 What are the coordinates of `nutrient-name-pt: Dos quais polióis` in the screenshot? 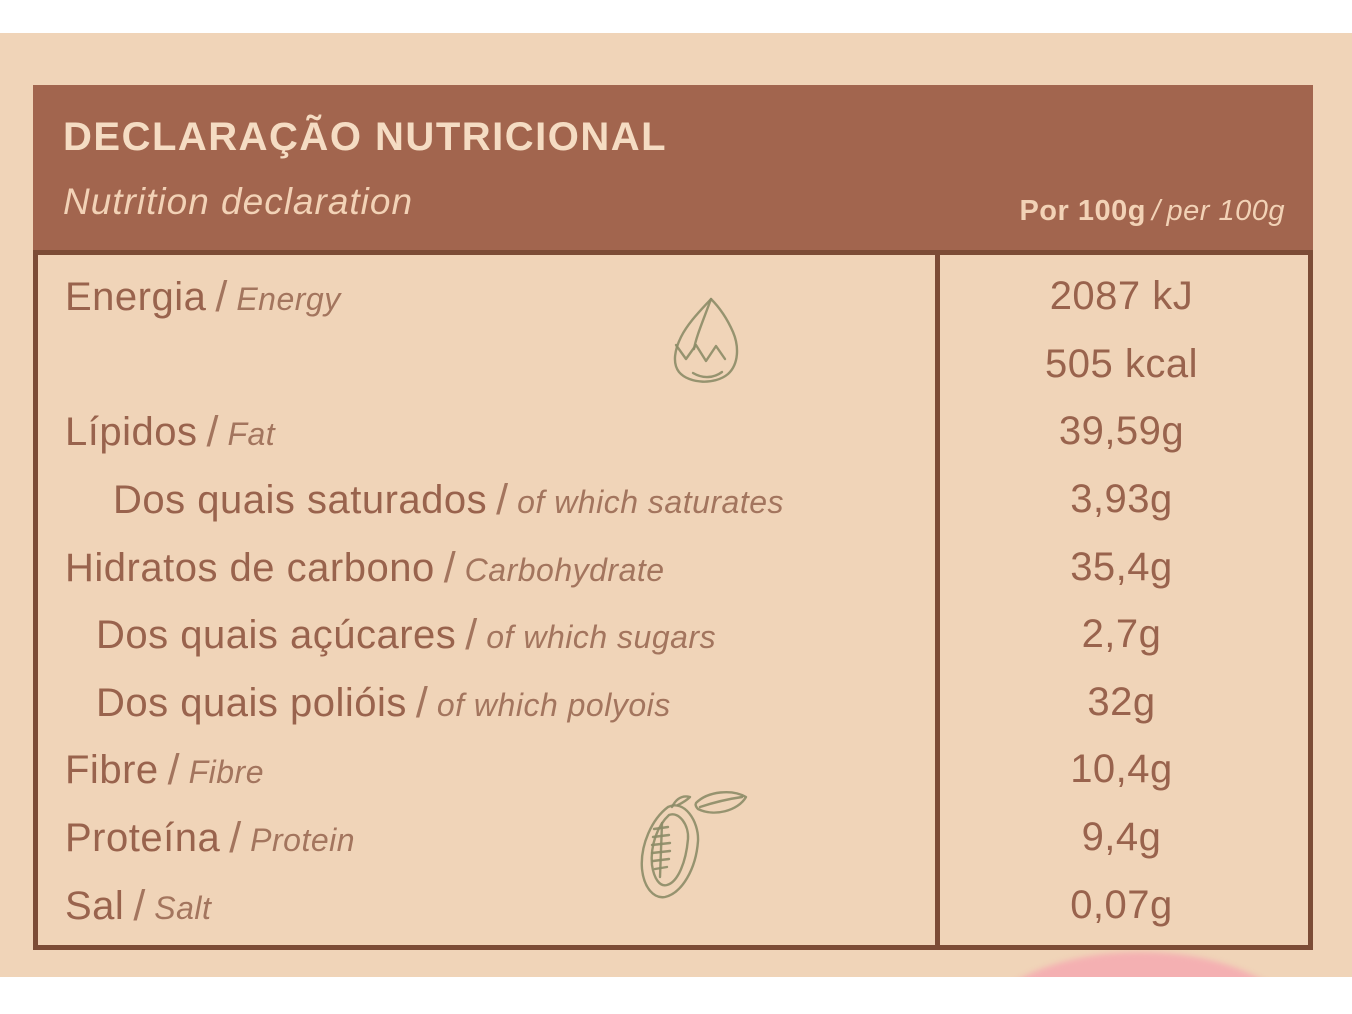 It's located at (251, 702).